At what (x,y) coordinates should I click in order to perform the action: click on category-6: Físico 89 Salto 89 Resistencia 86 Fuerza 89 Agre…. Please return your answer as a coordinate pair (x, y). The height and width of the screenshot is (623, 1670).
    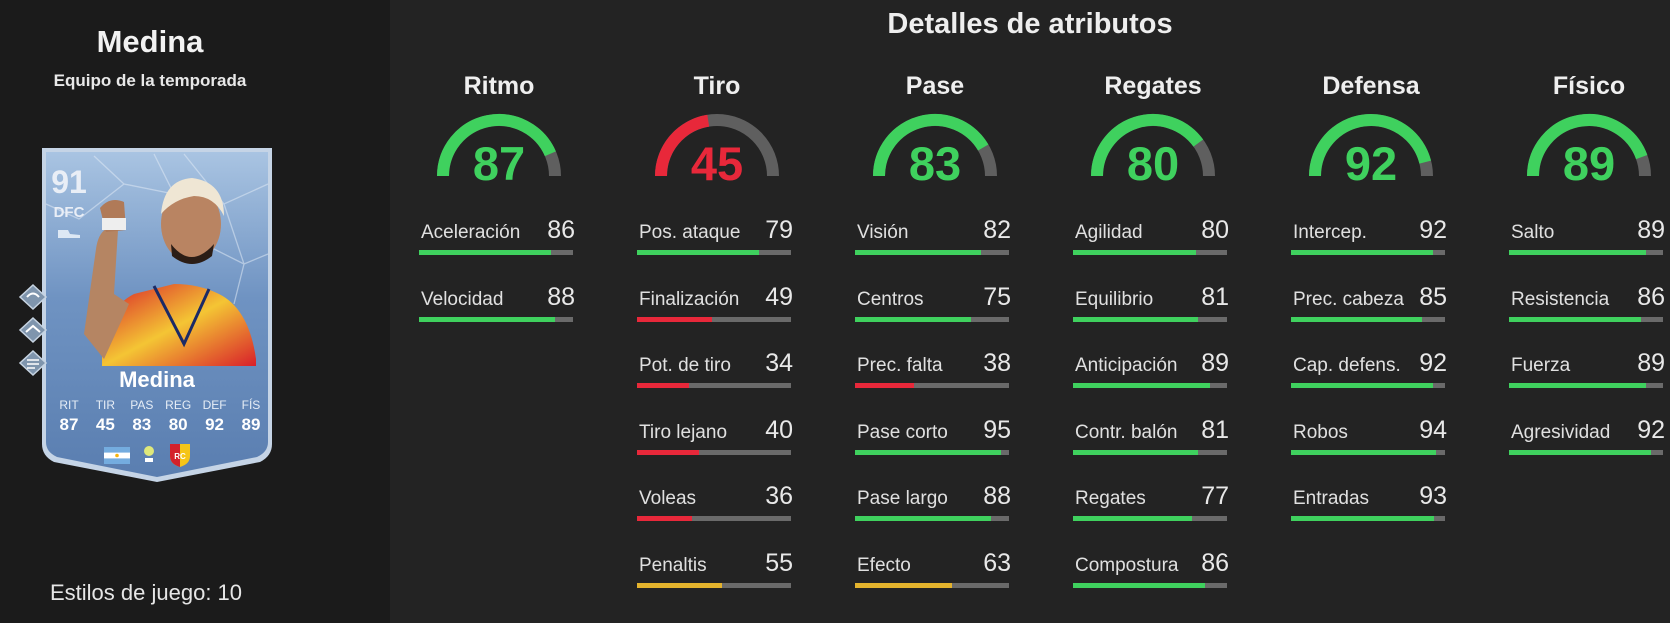
    Looking at the image, I should click on (1589, 263).